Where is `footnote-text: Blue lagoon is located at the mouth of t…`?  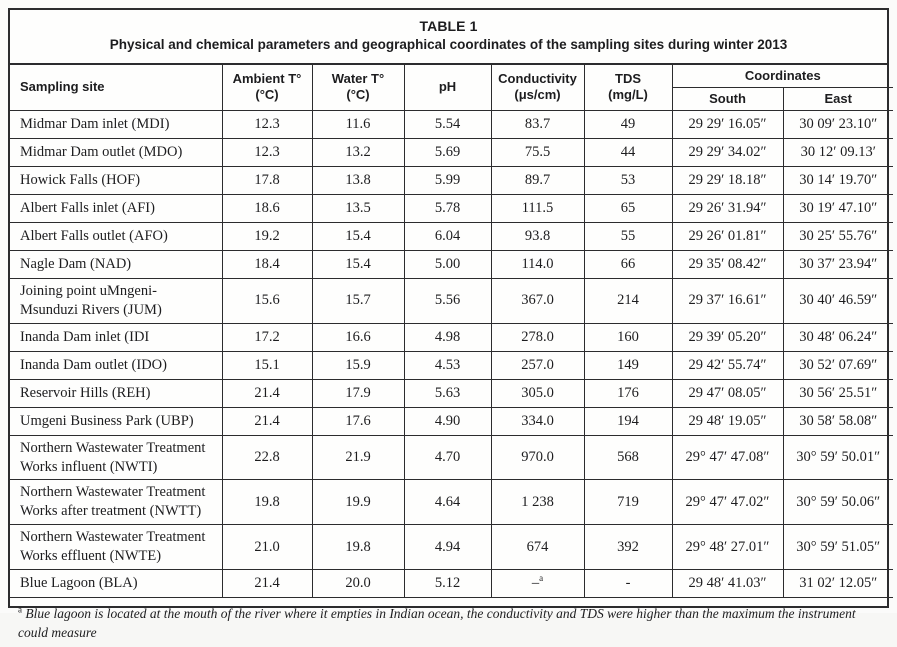
footnote-text: Blue lagoon is located at the mouth of t… is located at coordinates (437, 623).